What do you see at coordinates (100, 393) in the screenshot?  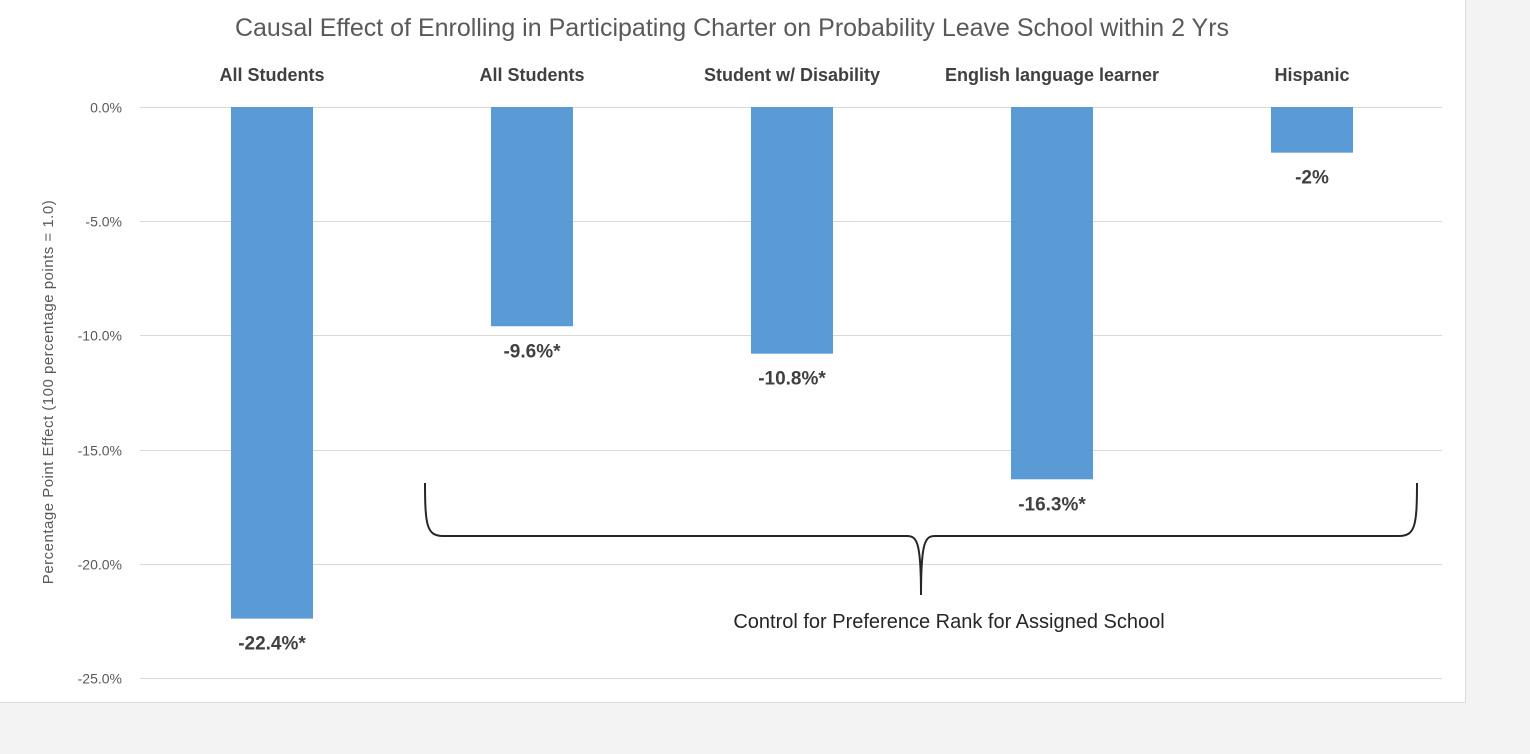 I see `y-axis-ticks: 0.0% -5.0% -10.0% -15.0% -20.0% -25.0%` at bounding box center [100, 393].